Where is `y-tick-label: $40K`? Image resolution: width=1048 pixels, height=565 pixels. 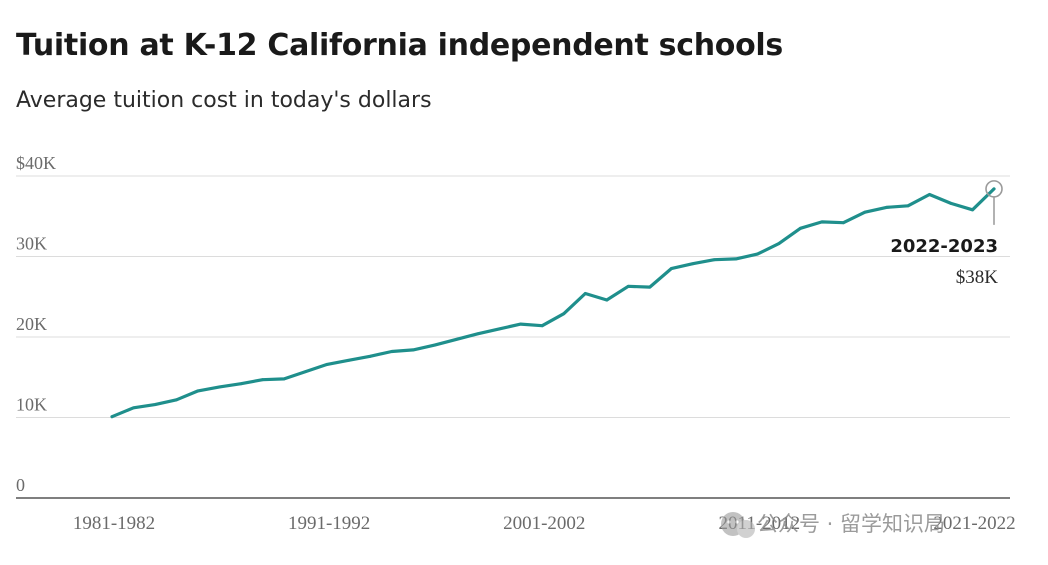
y-tick-label: $40K is located at coordinates (36, 163).